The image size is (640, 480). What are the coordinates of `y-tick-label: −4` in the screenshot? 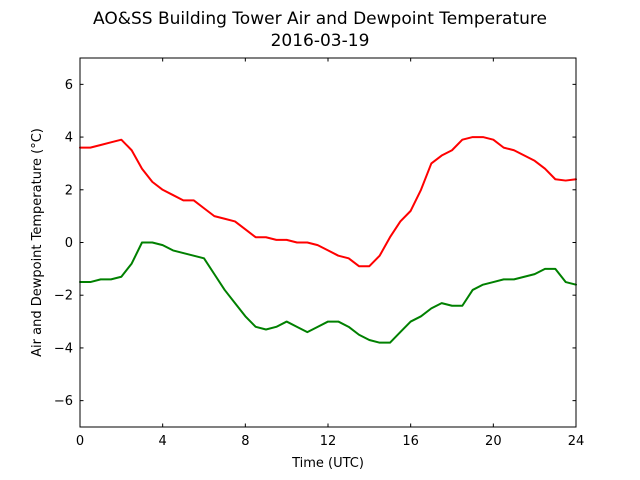 It's located at (63, 348).